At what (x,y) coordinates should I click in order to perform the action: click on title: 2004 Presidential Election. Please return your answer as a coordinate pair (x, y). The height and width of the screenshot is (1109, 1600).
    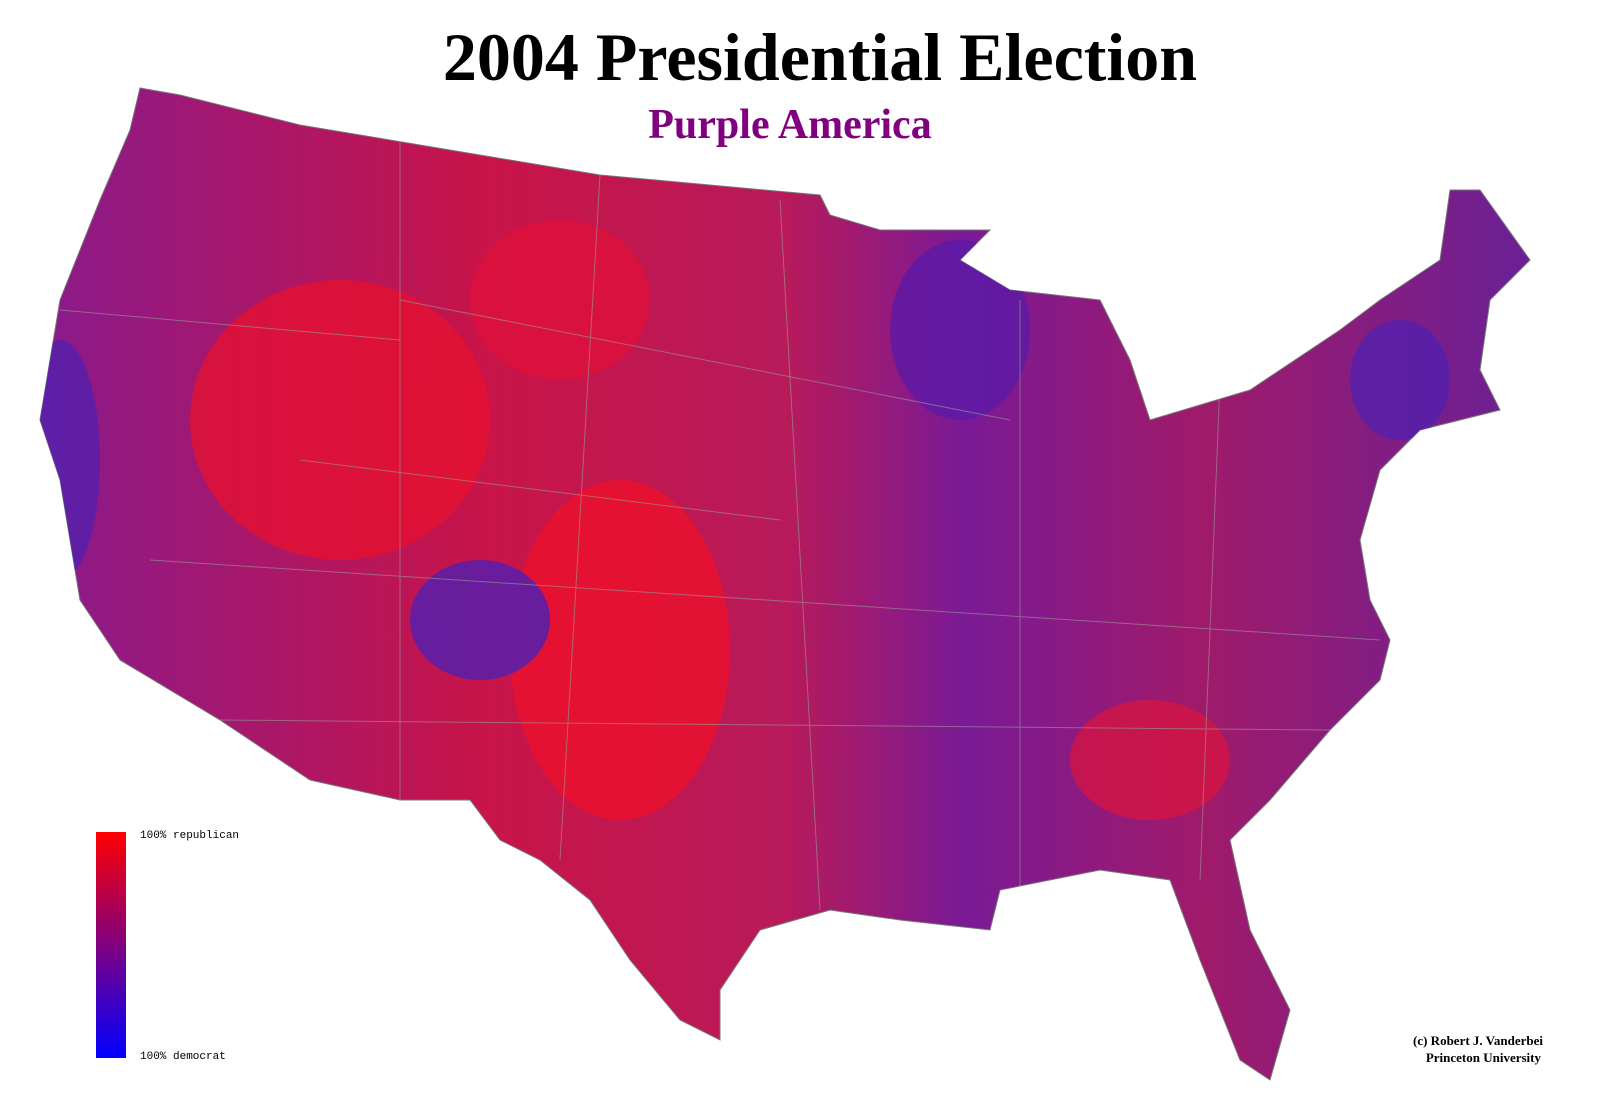
    Looking at the image, I should click on (820, 57).